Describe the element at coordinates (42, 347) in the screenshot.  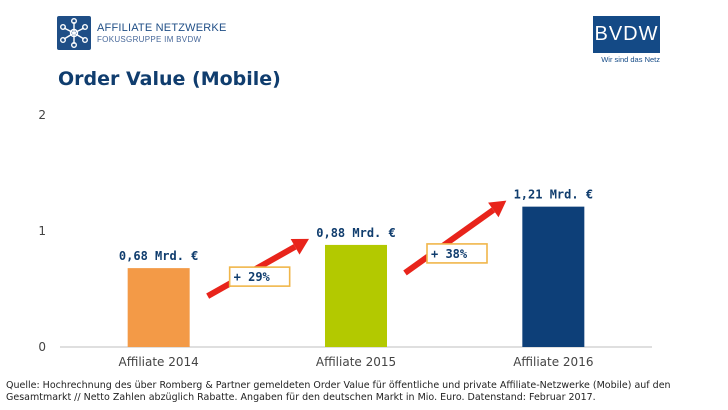
I see `y-tick-label: 0` at that location.